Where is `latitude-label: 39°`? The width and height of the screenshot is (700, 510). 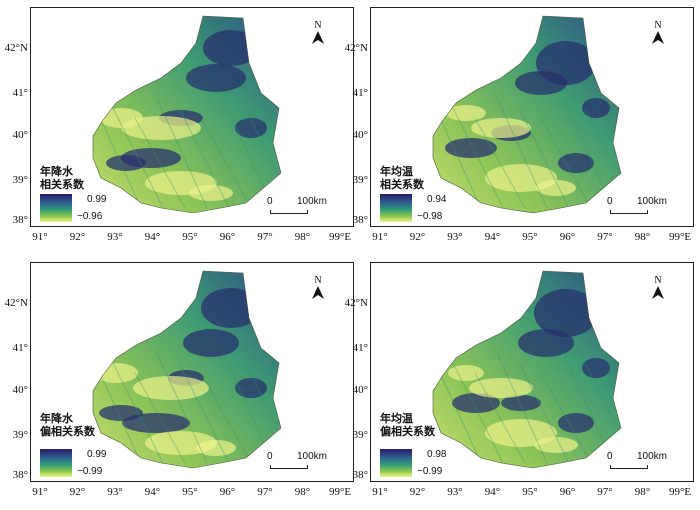 latitude-label: 39° is located at coordinates (20, 180).